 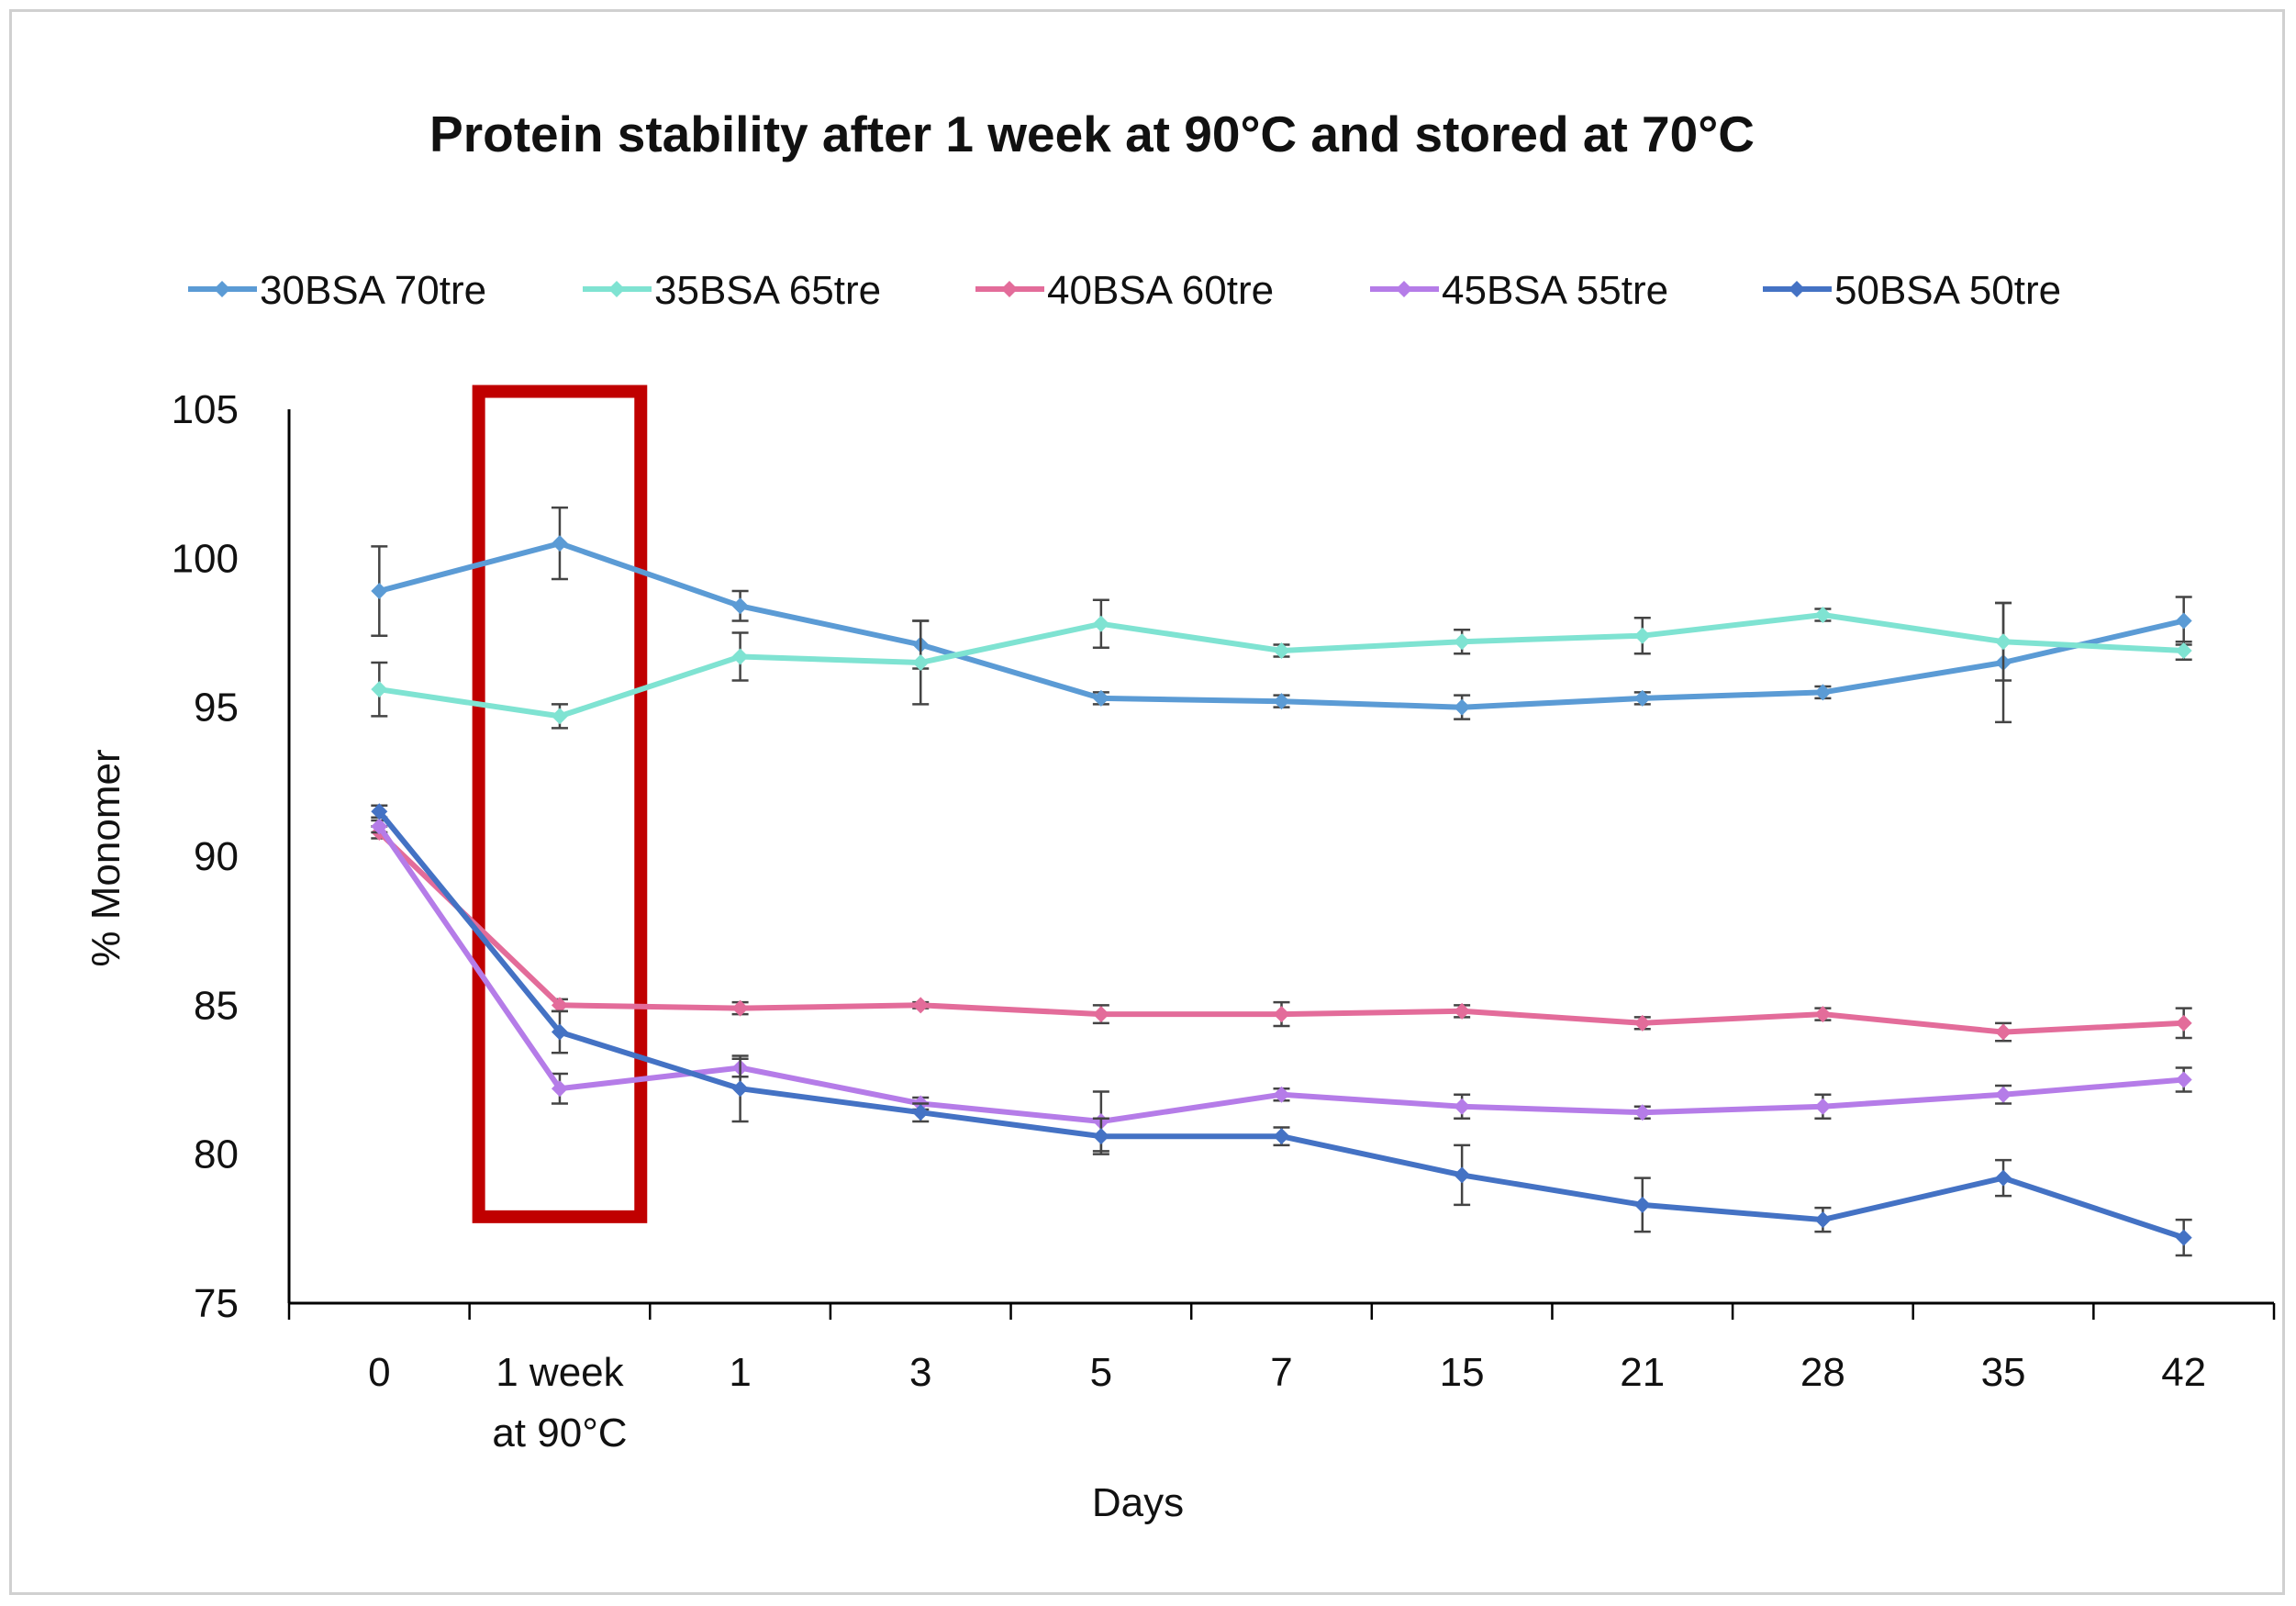 I want to click on x-tick-label: 1 week, so click(x=560, y=1372).